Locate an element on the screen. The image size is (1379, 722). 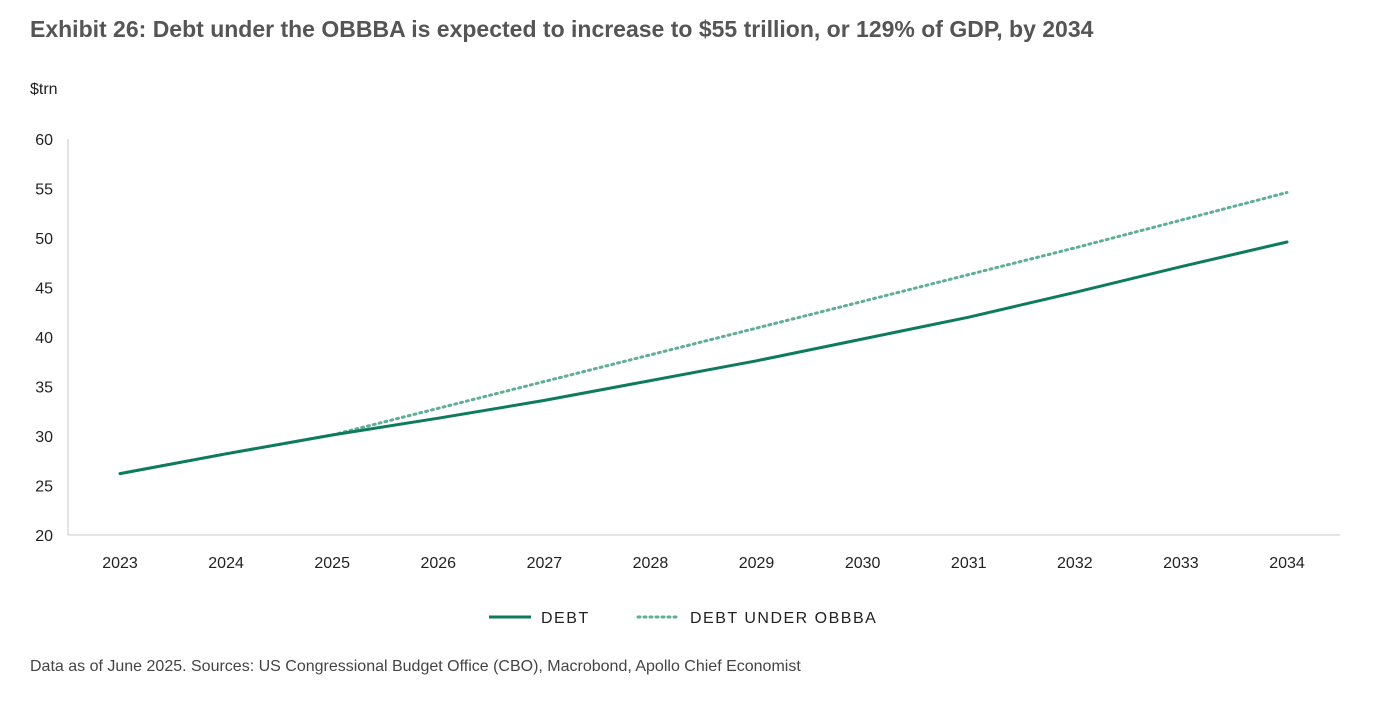
y-tick-label: 40 is located at coordinates (44, 338).